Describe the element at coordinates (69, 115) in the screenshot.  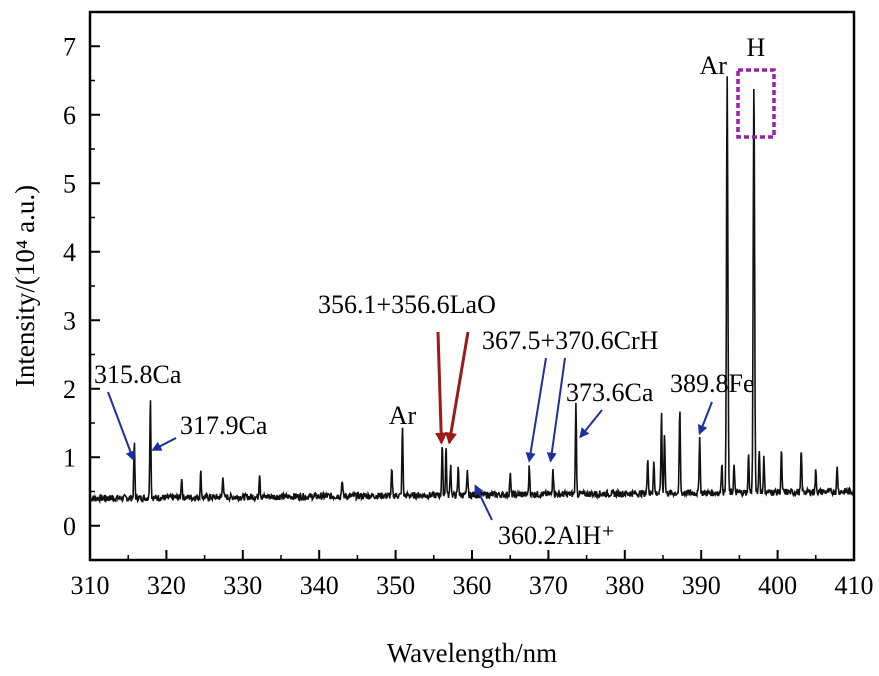
I see `y-tick-label: 6` at that location.